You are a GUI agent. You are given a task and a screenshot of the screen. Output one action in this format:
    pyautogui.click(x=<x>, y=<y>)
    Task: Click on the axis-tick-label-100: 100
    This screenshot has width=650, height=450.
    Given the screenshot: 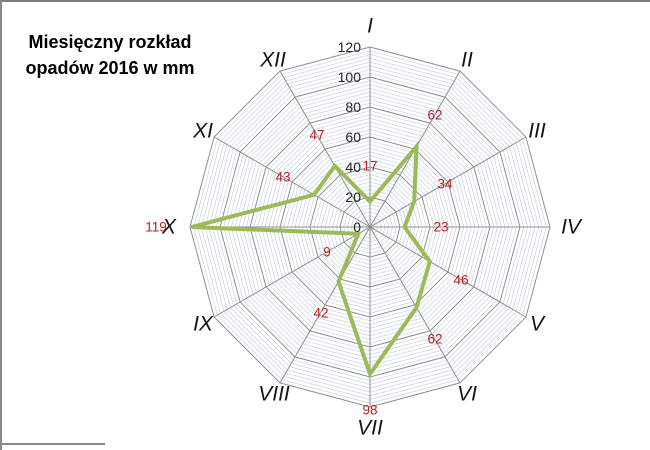 What is the action you would take?
    pyautogui.click(x=349, y=77)
    